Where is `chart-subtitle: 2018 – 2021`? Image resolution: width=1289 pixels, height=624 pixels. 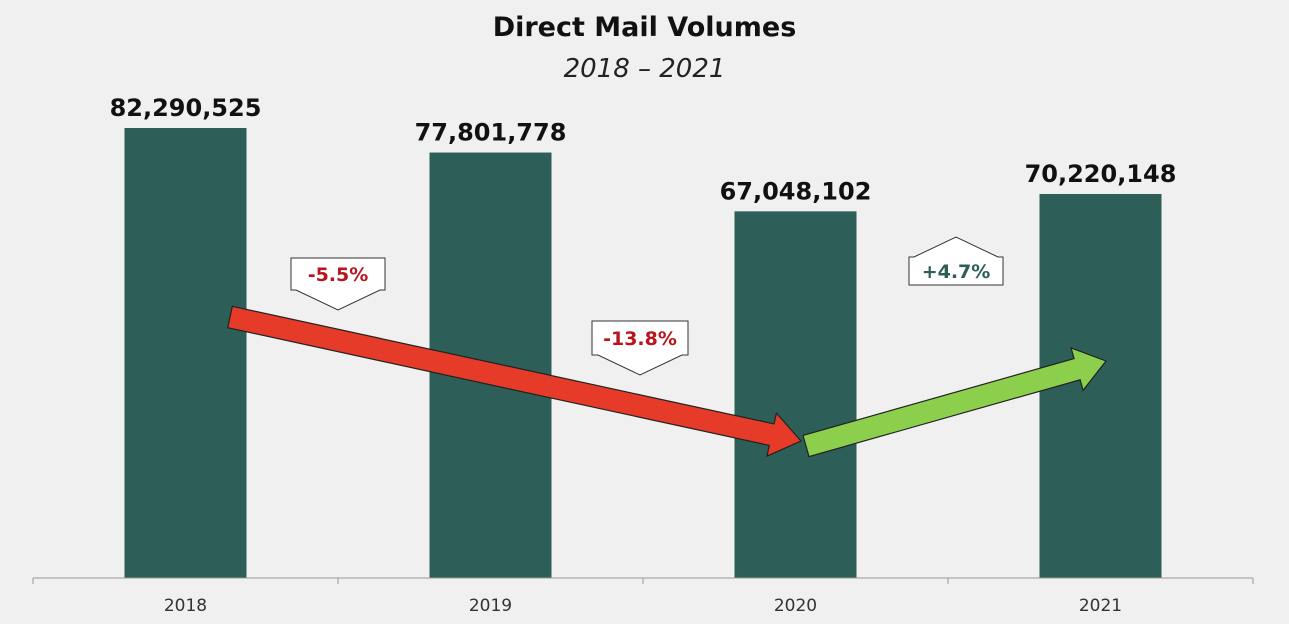 chart-subtitle: 2018 – 2021 is located at coordinates (644, 69).